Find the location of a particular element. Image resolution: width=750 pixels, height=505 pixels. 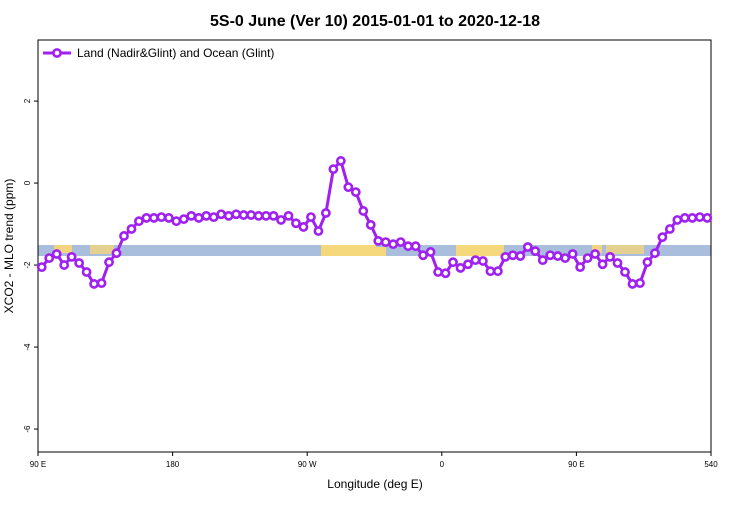

y-tick-label: -4 is located at coordinates (27, 347).